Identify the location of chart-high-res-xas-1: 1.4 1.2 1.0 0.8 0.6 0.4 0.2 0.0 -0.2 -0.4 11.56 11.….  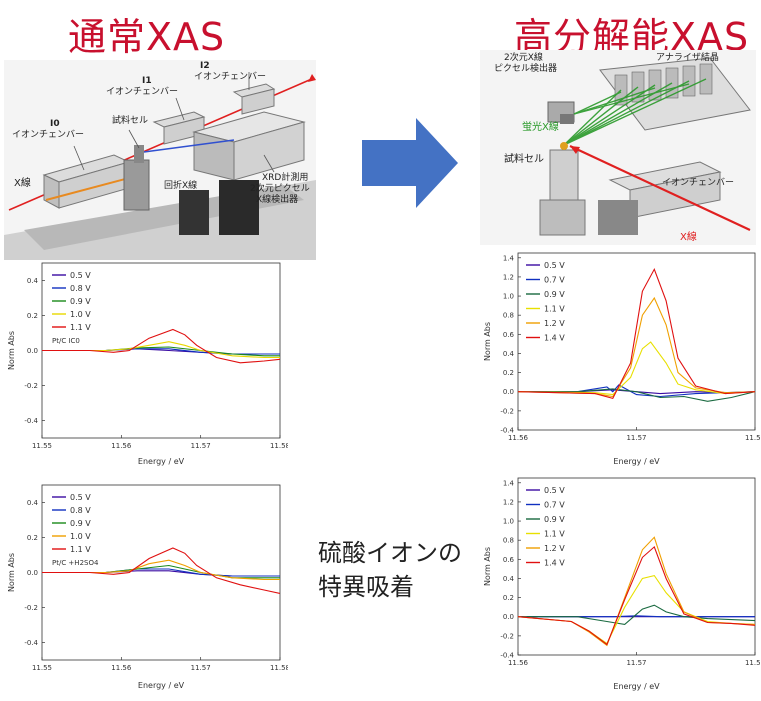
(619, 357).